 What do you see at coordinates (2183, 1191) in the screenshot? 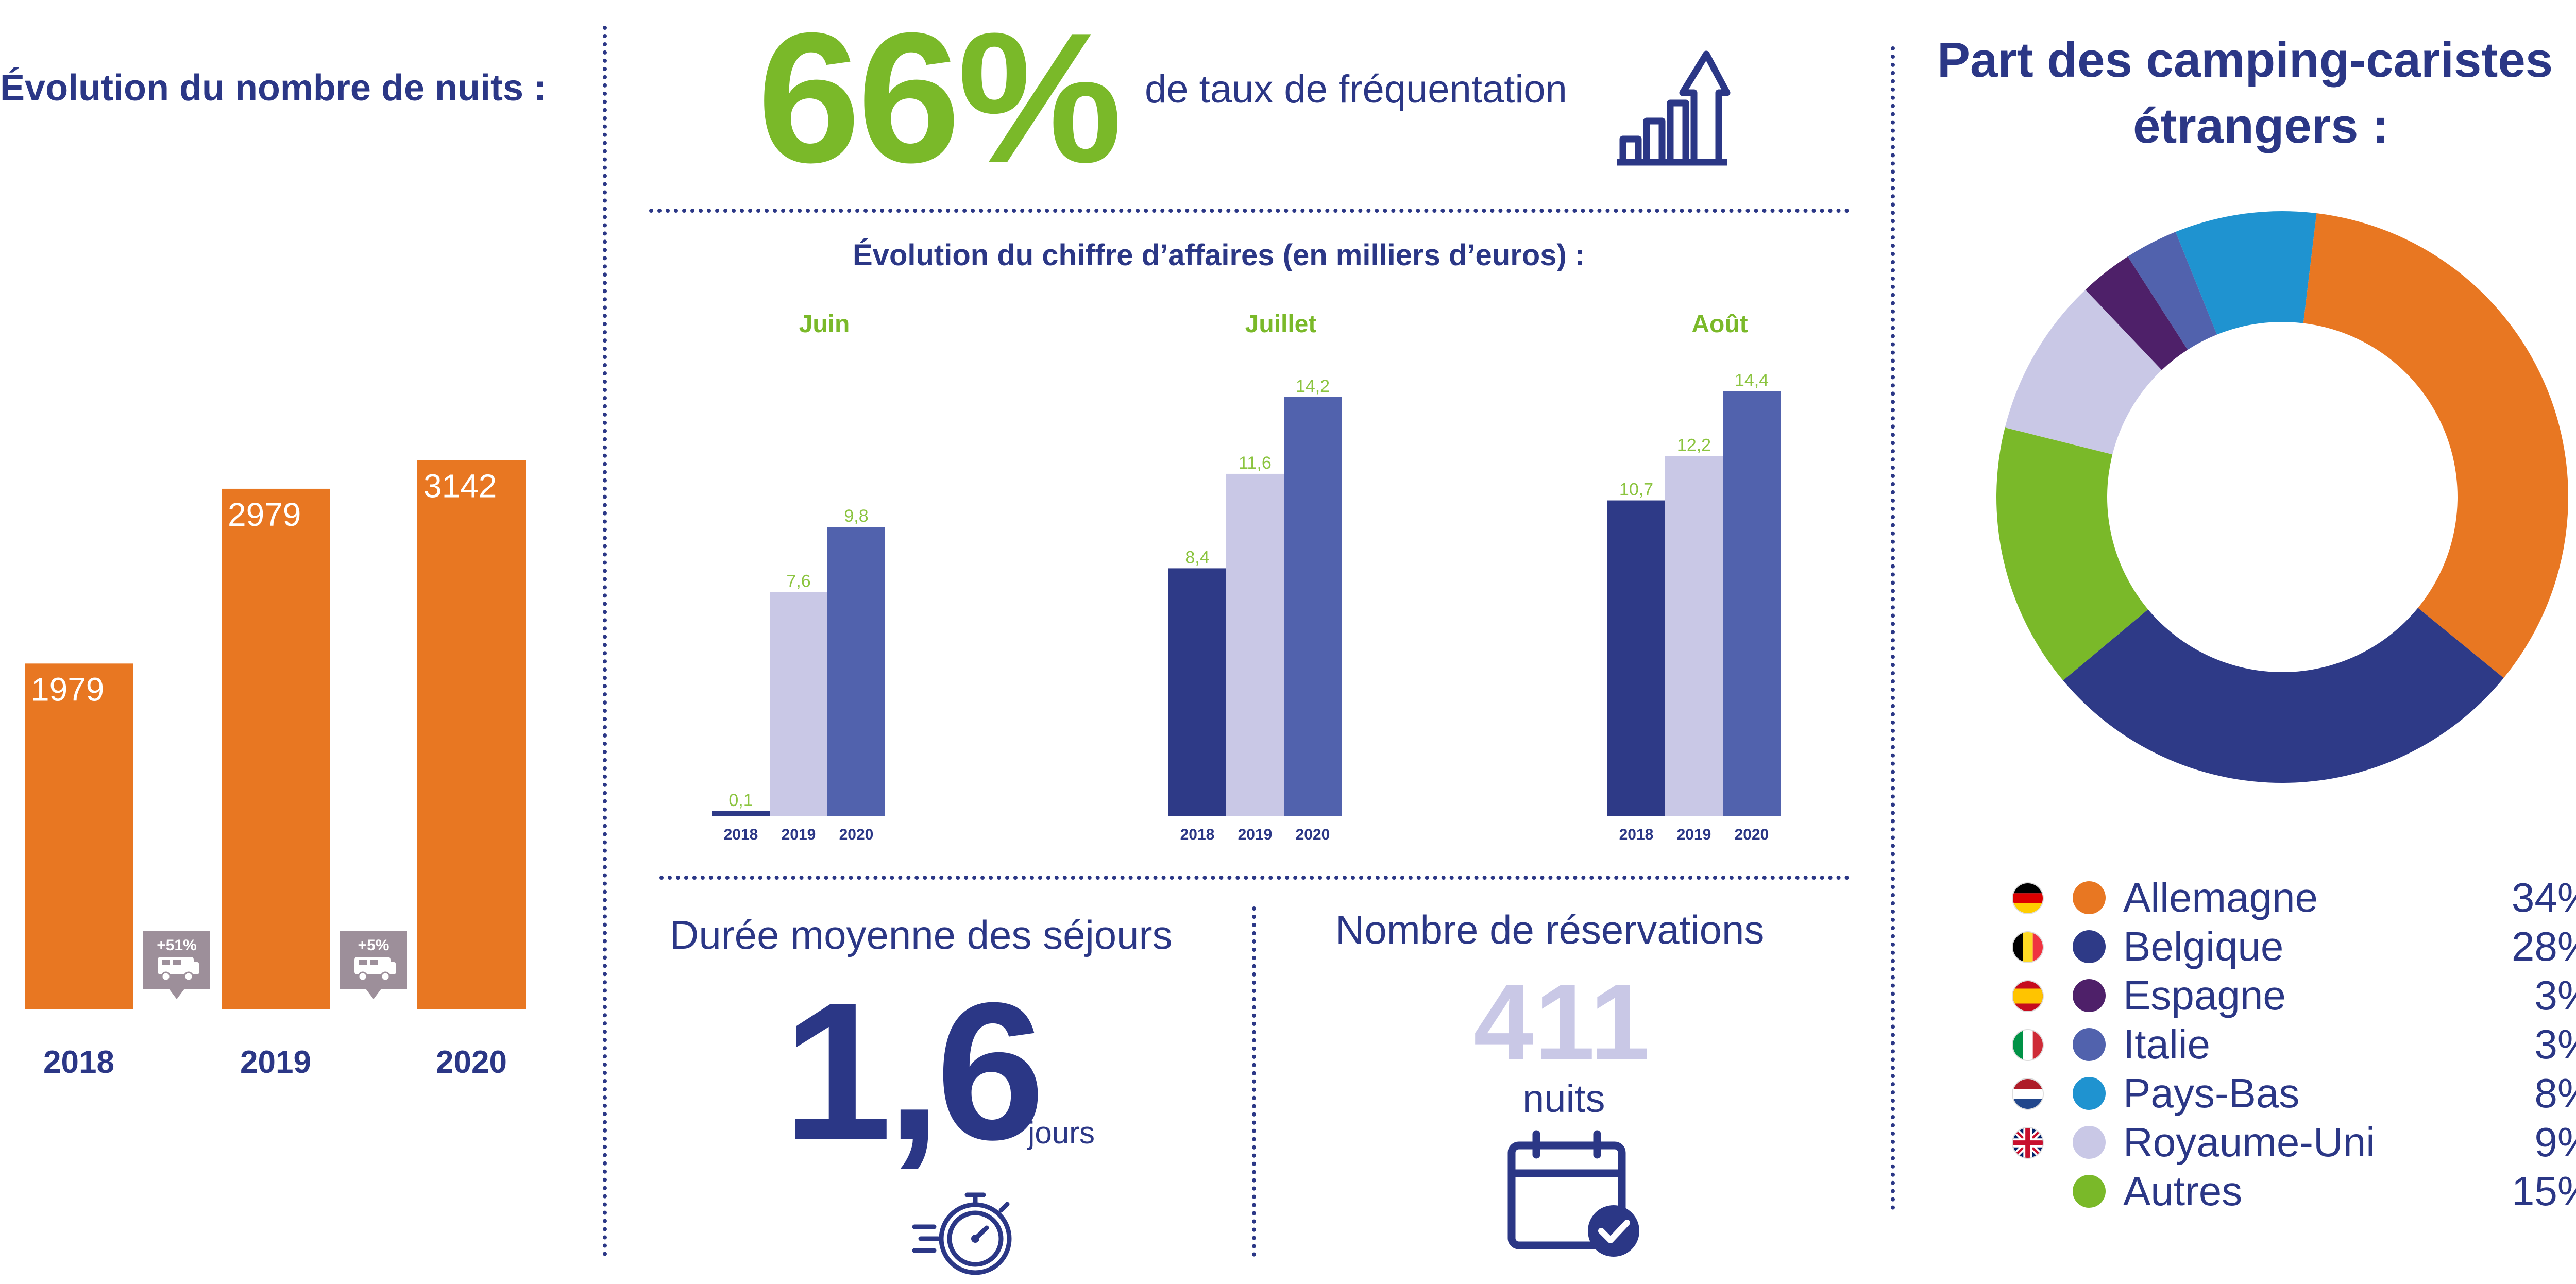
I see `legend-label: Autres` at bounding box center [2183, 1191].